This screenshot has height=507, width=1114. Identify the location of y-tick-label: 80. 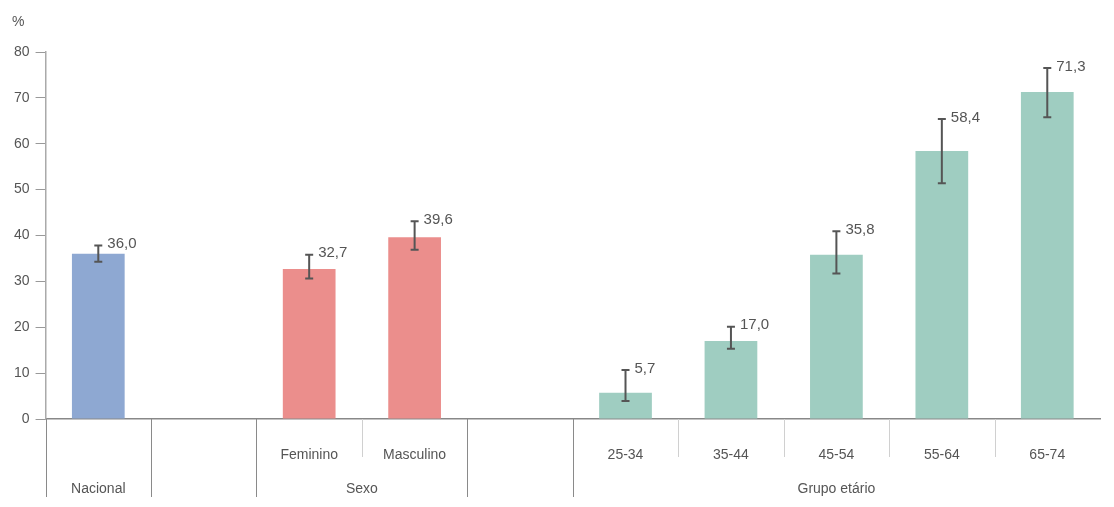
(21, 50).